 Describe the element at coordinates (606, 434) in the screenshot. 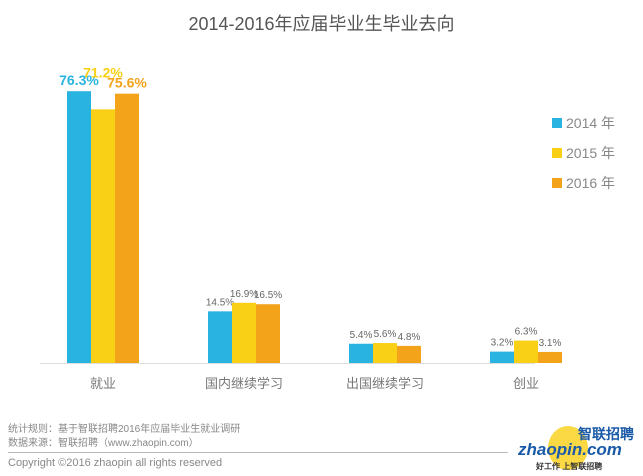

I see `logo-cn: 智联招聘` at that location.